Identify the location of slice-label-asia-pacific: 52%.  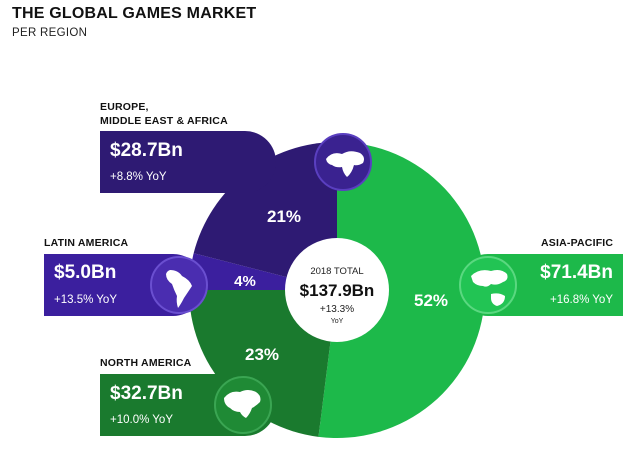
(431, 300).